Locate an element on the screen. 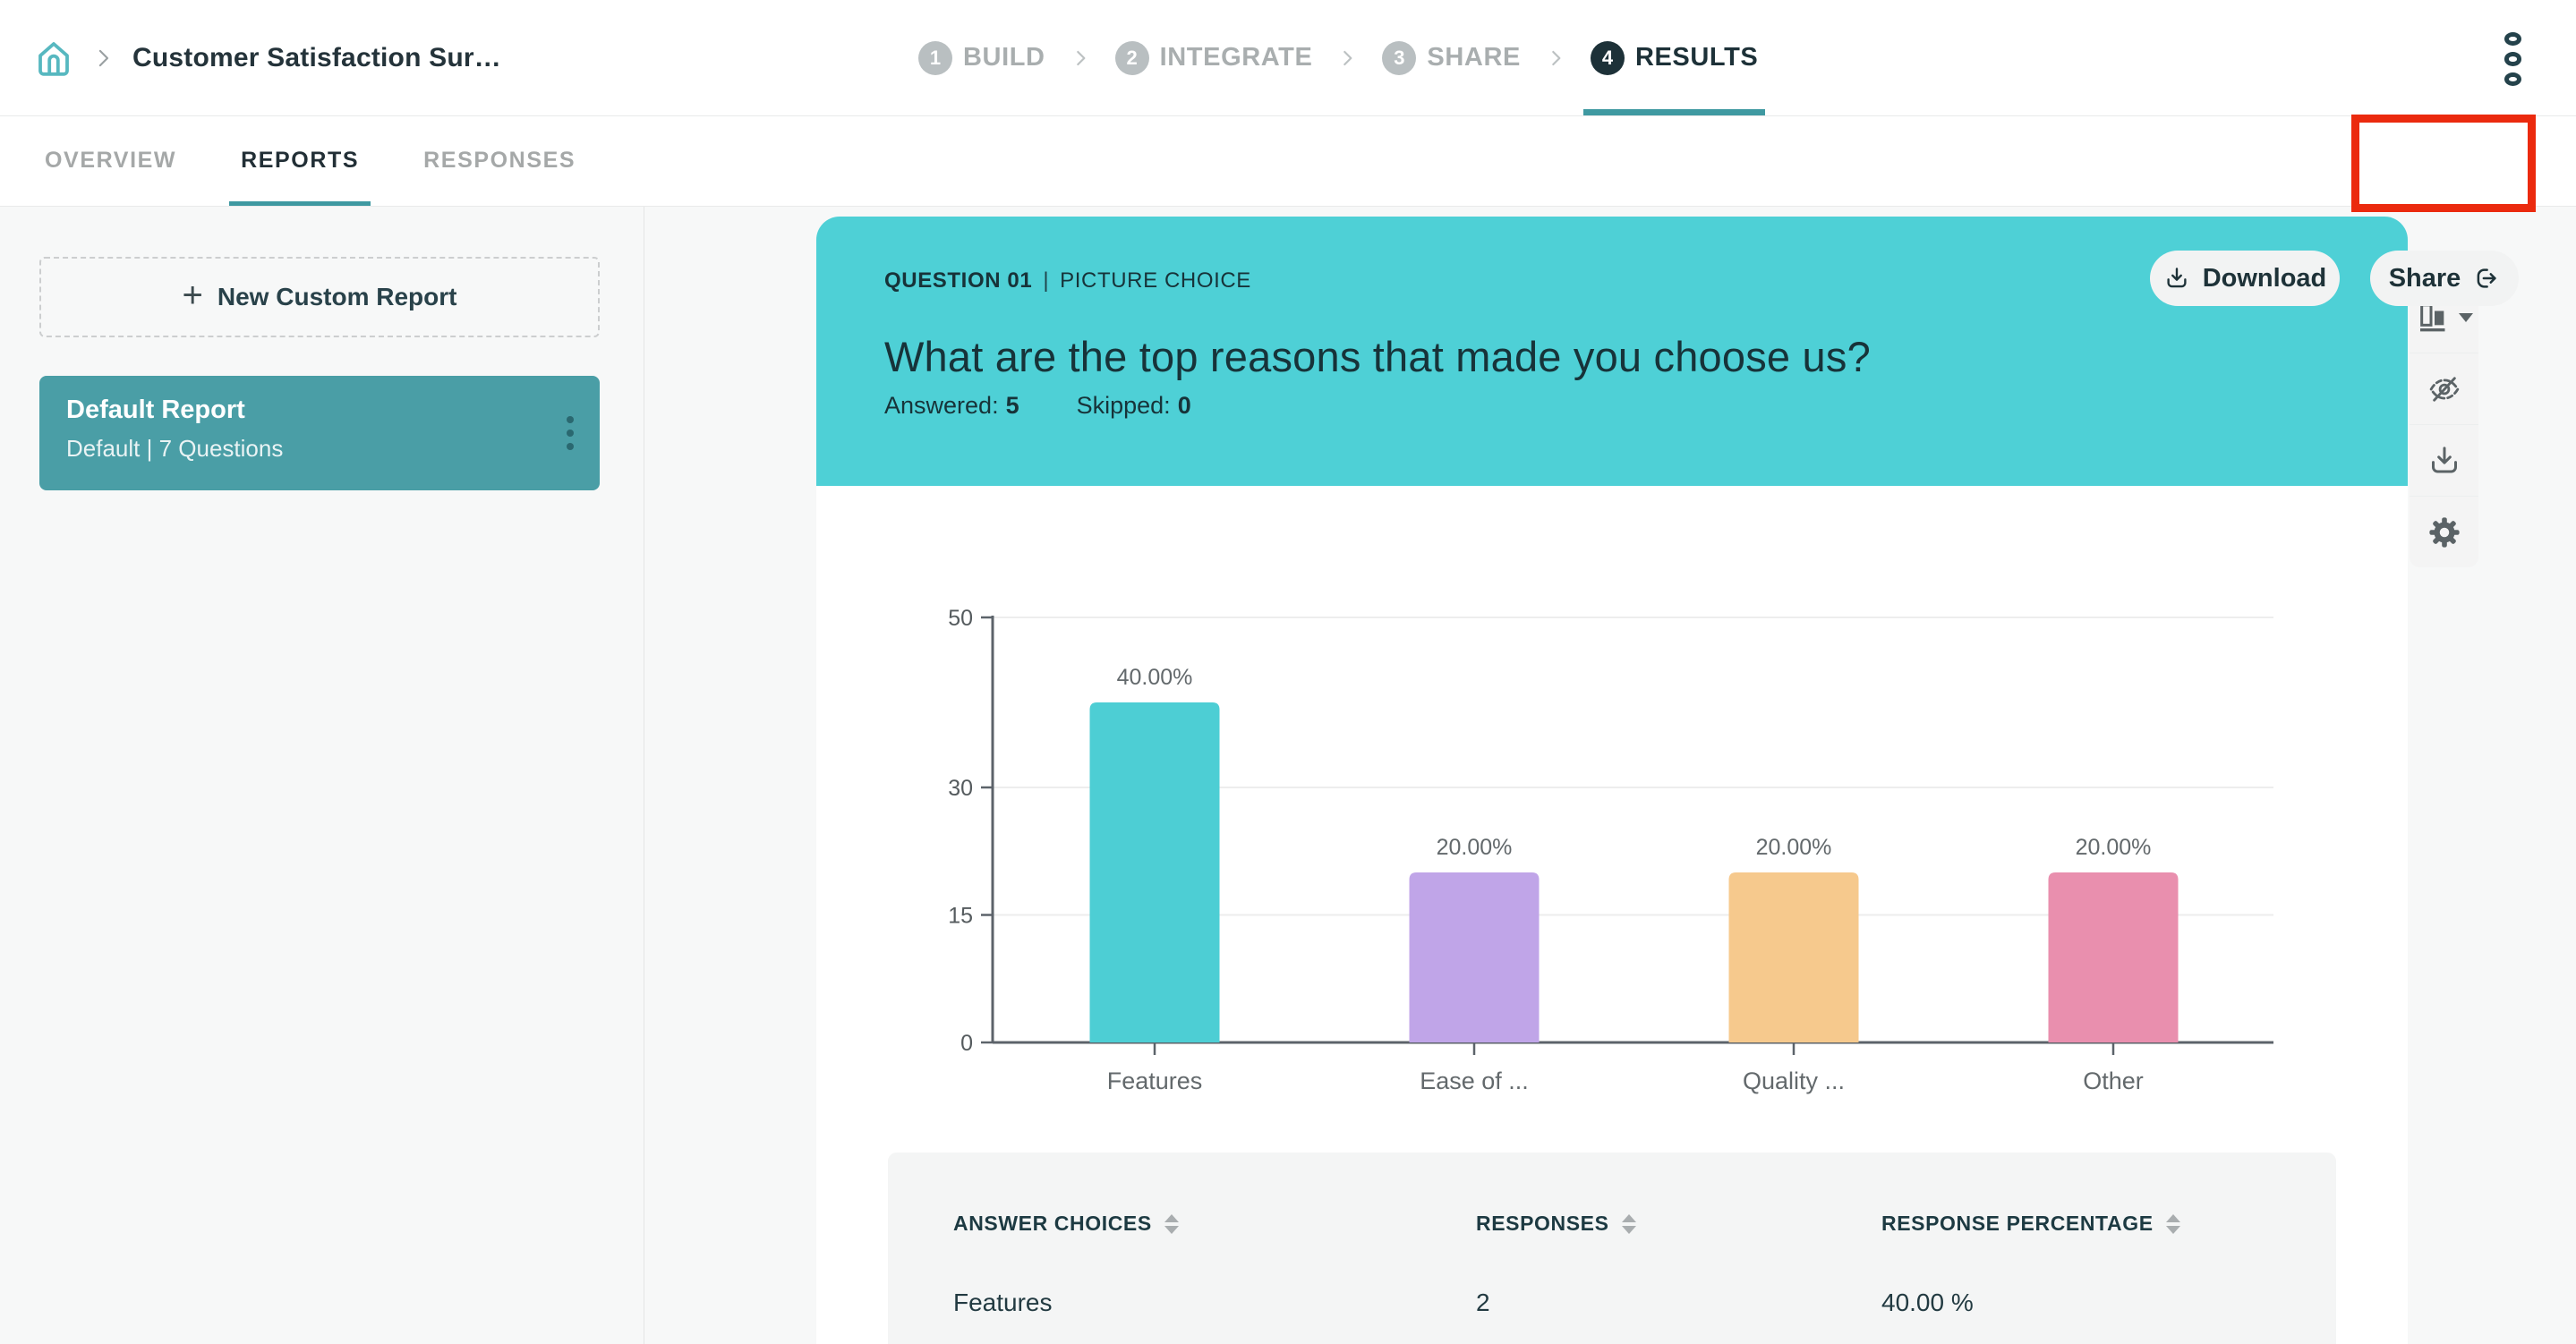  home-icon is located at coordinates (53, 58).